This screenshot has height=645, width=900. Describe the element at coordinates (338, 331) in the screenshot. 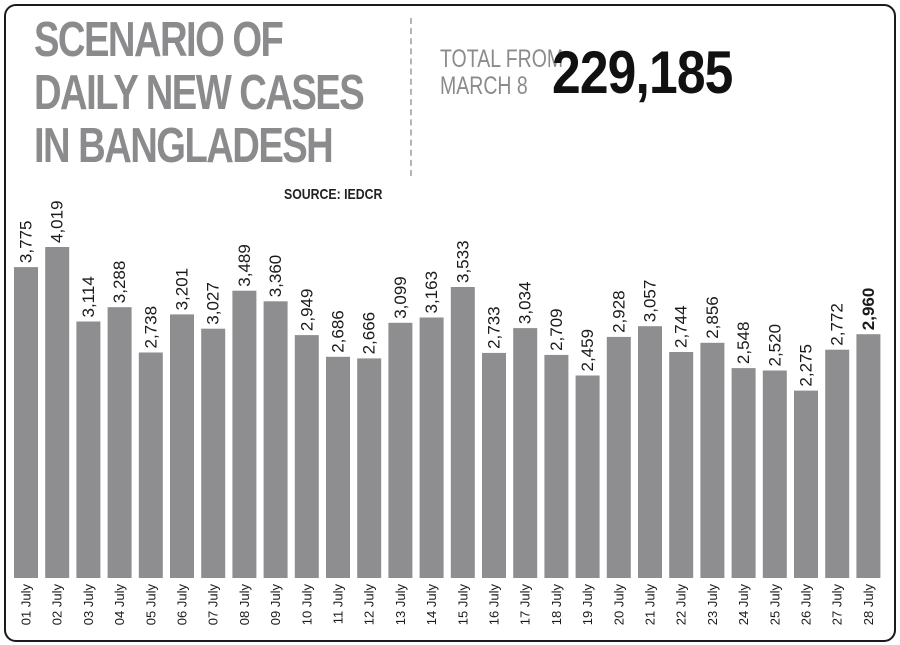

I see `value-label: 2,686` at that location.